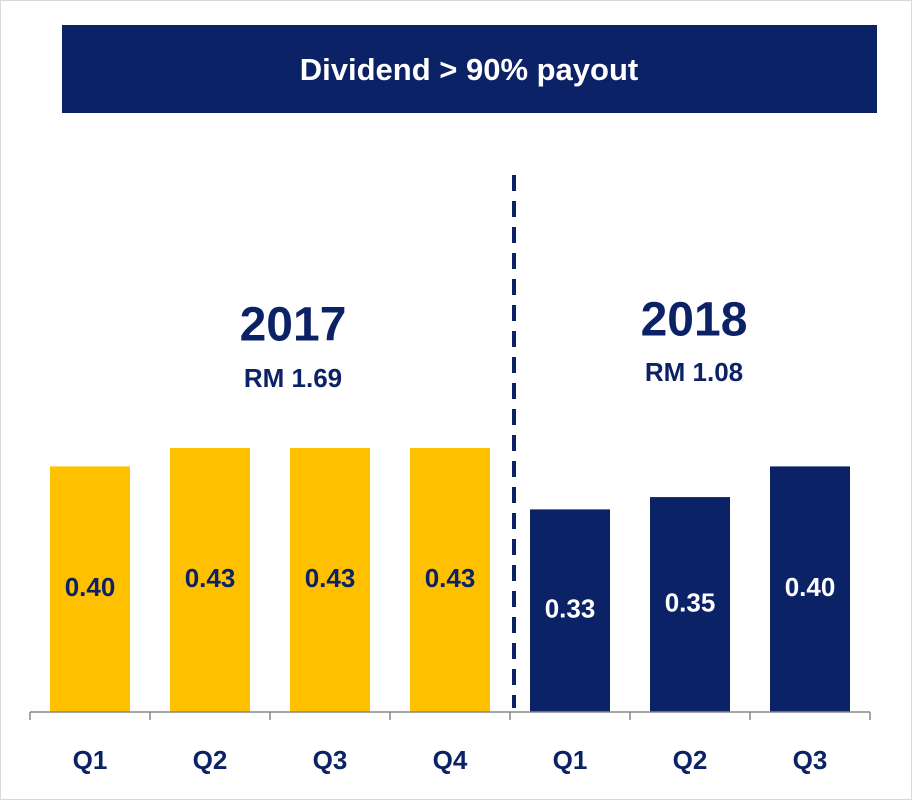 Image resolution: width=914 pixels, height=802 pixels. I want to click on chart-title: Dividend > 90% payout, so click(469, 69).